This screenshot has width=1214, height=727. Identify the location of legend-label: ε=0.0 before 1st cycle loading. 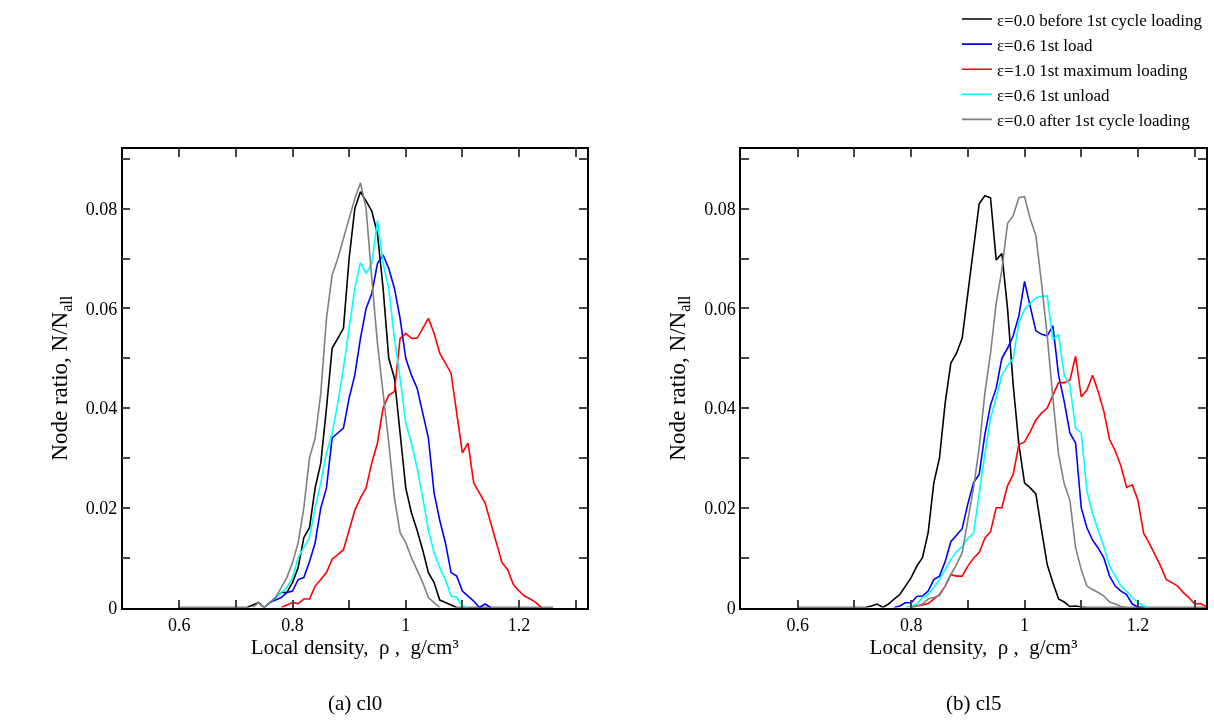
(1099, 20).